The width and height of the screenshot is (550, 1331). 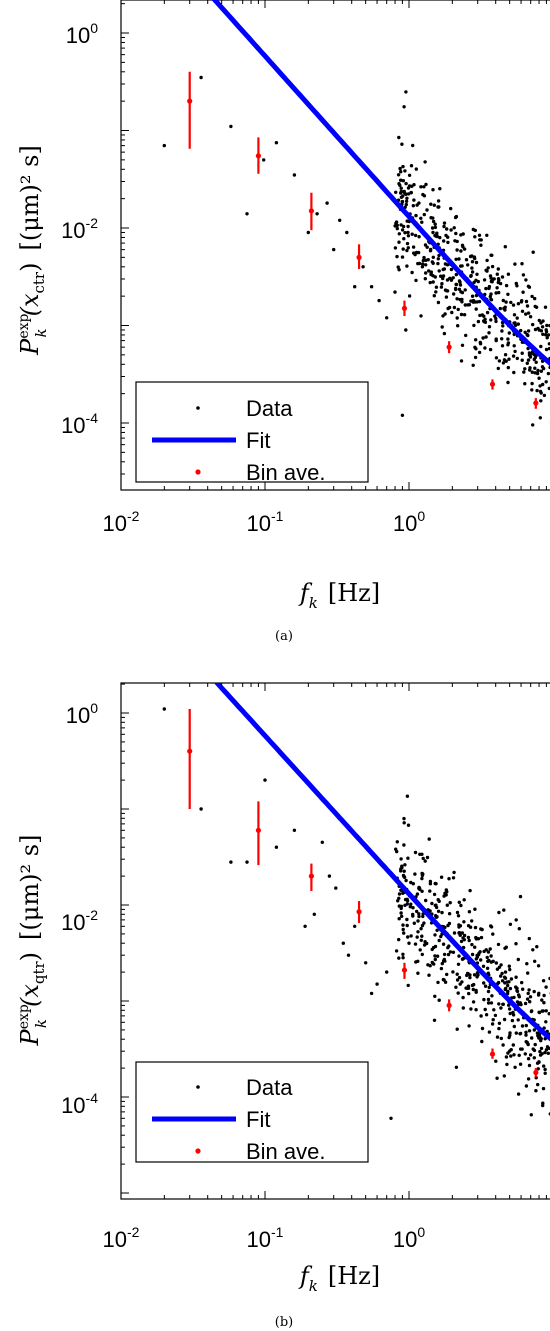 I want to click on legend-label-data: Data, so click(x=269, y=1087).